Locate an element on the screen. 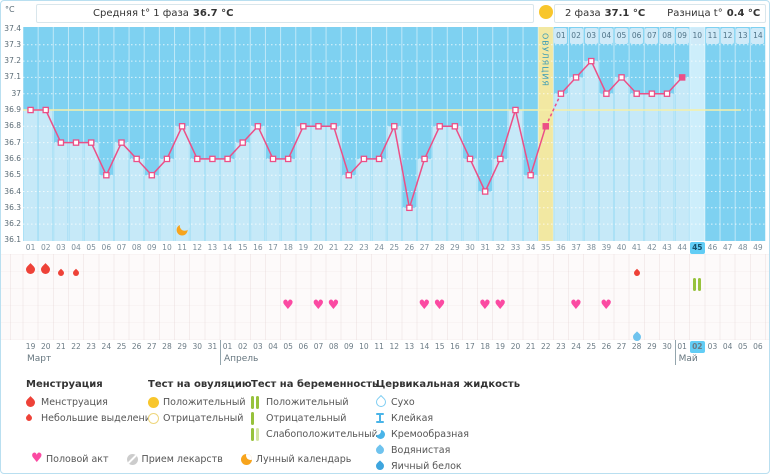 The image size is (770, 474). day-cell: 04 is located at coordinates (76, 247).